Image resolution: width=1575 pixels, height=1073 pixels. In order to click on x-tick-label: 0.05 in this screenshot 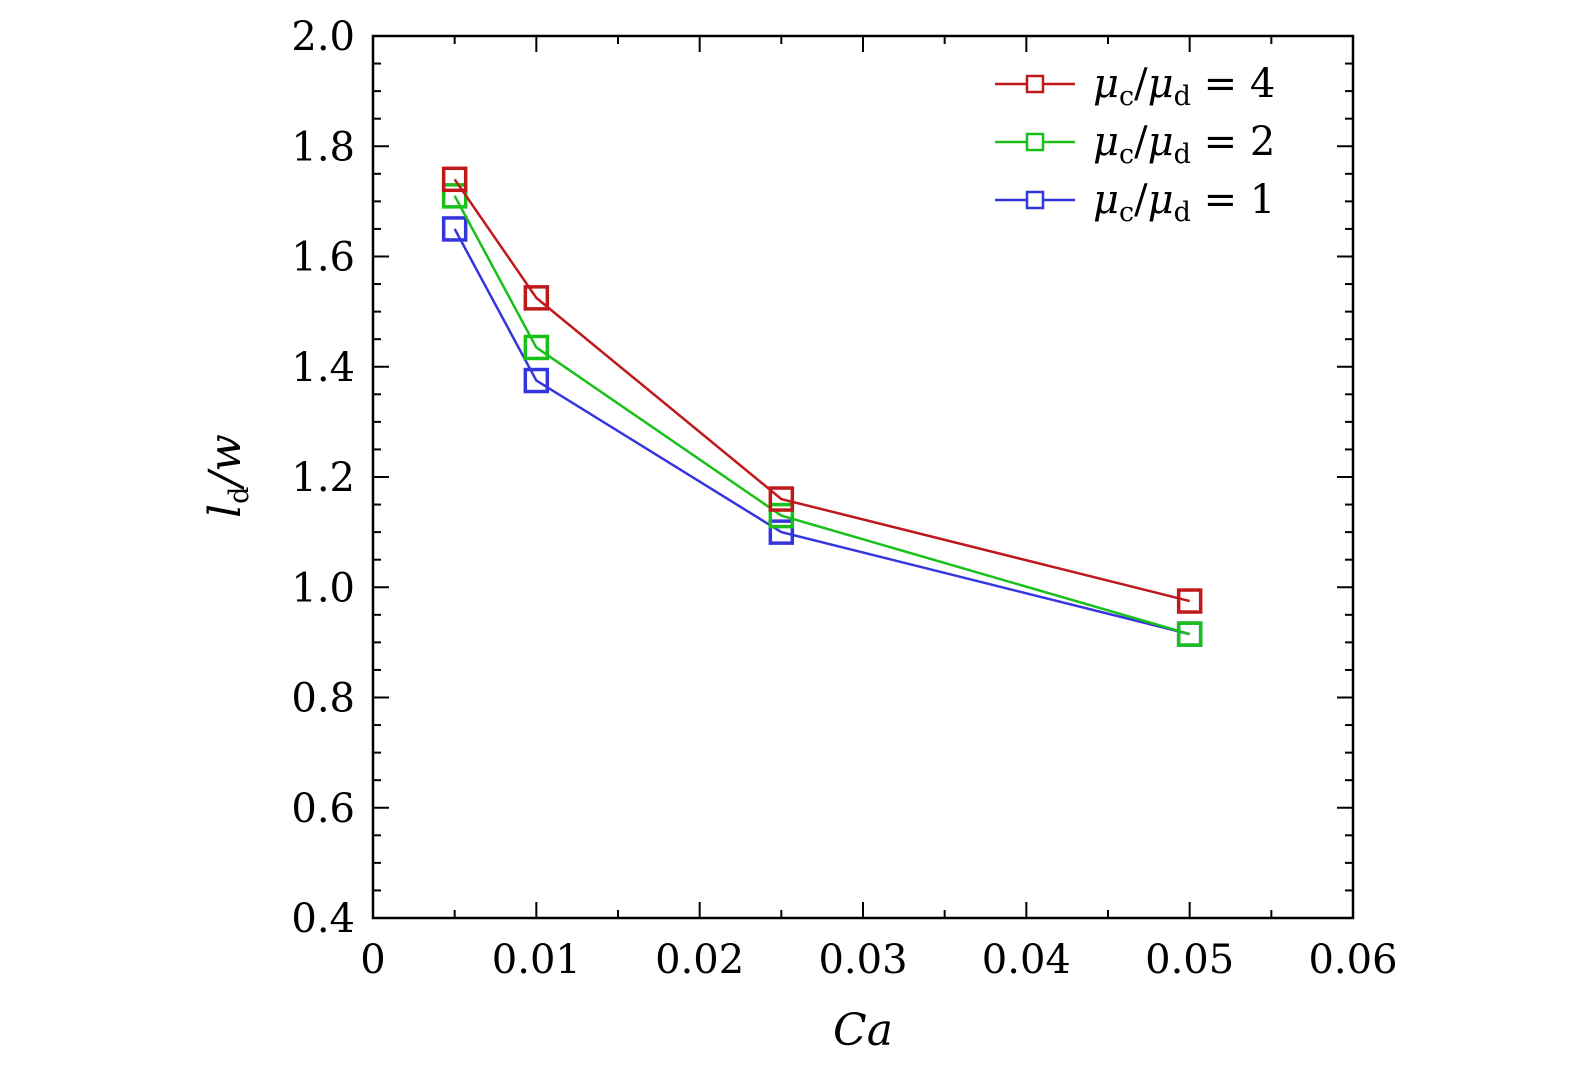, I will do `click(1189, 960)`.